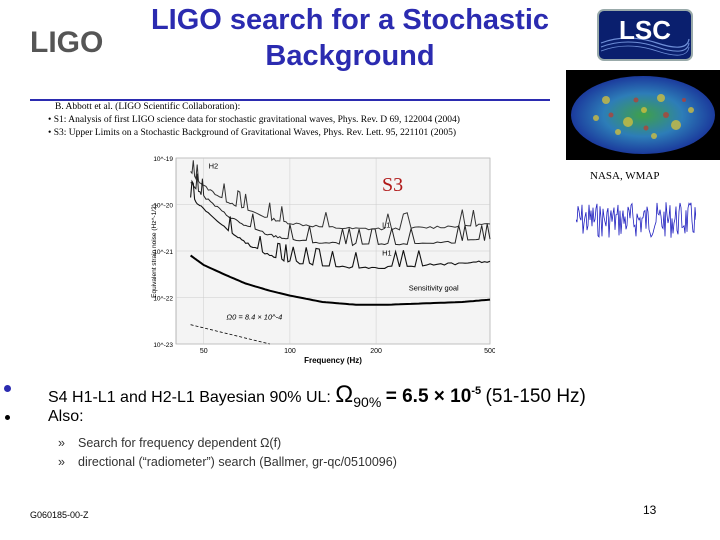  Describe the element at coordinates (350, 38) in the screenshot. I see `slide-title: LIGO search for a Stochastic Background` at that location.